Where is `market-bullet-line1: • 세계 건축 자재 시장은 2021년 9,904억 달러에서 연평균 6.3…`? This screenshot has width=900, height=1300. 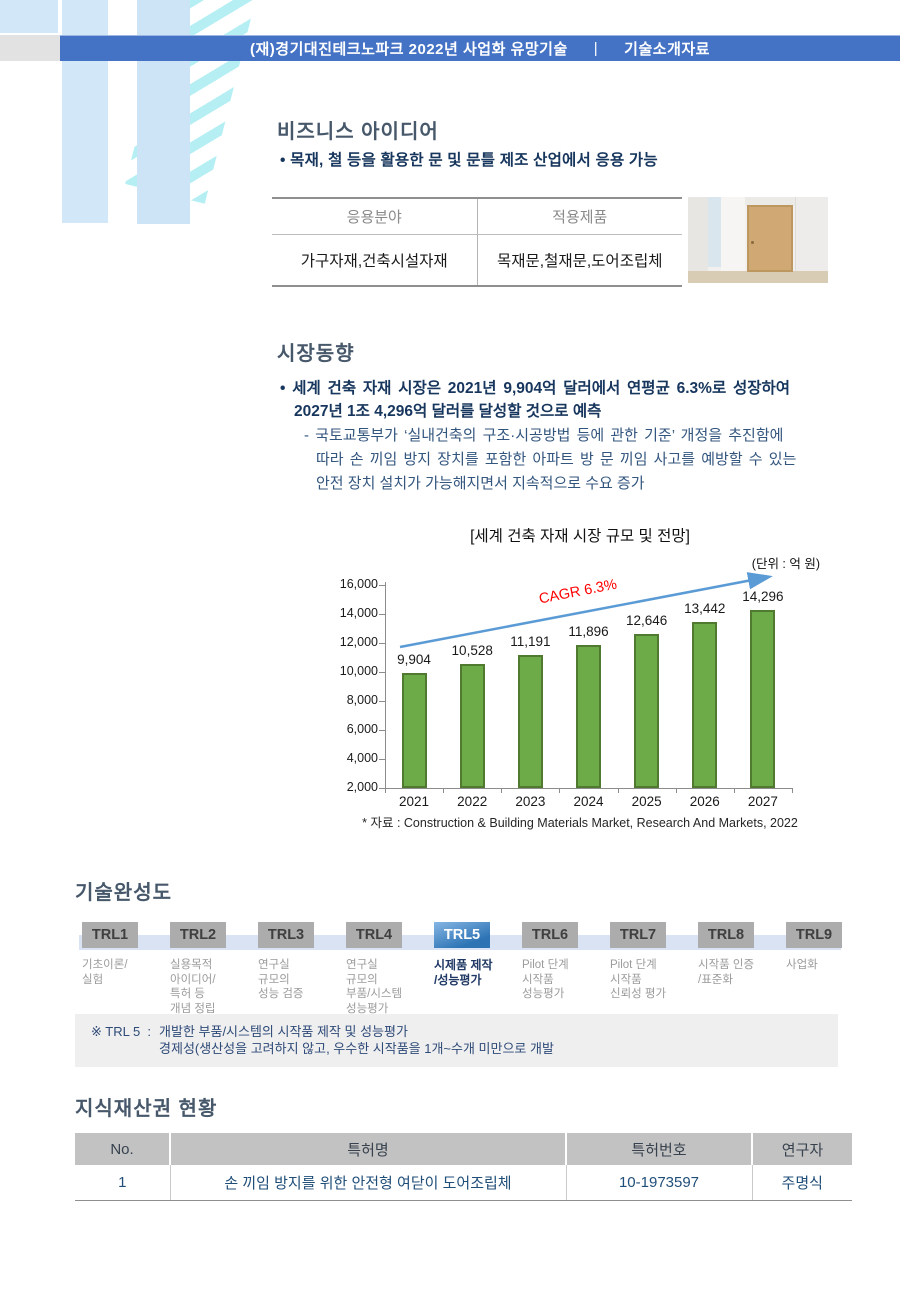 market-bullet-line1: • 세계 건축 자재 시장은 2021년 9,904억 달러에서 연평균 6.3… is located at coordinates (535, 388).